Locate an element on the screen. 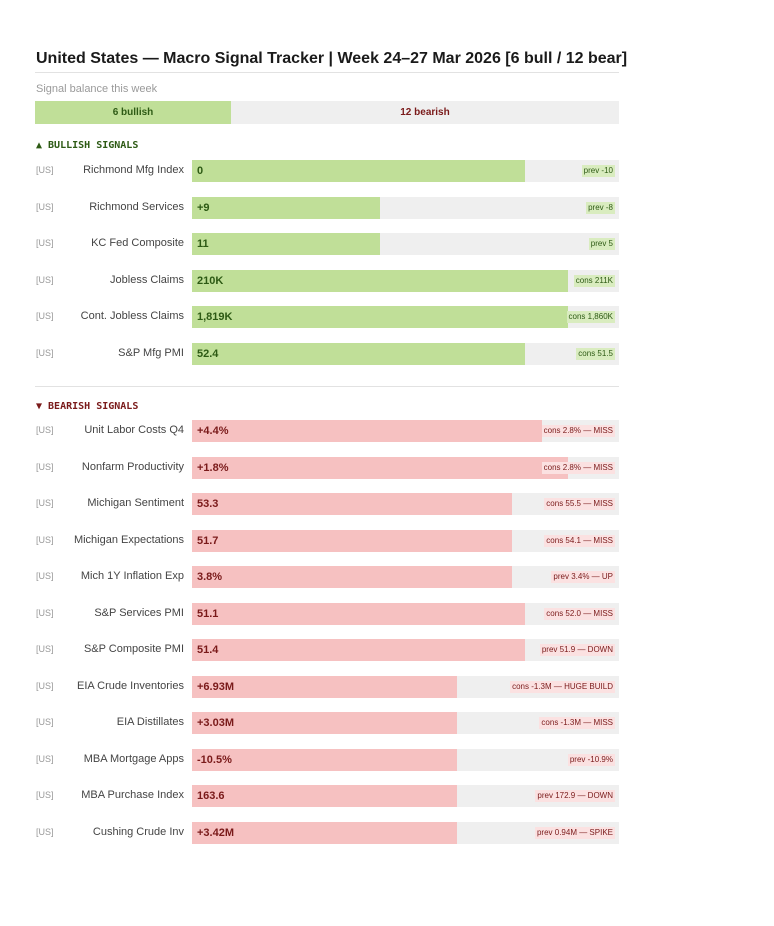 The image size is (774, 926). signal-note: cons 52.0 — MISS is located at coordinates (579, 613).